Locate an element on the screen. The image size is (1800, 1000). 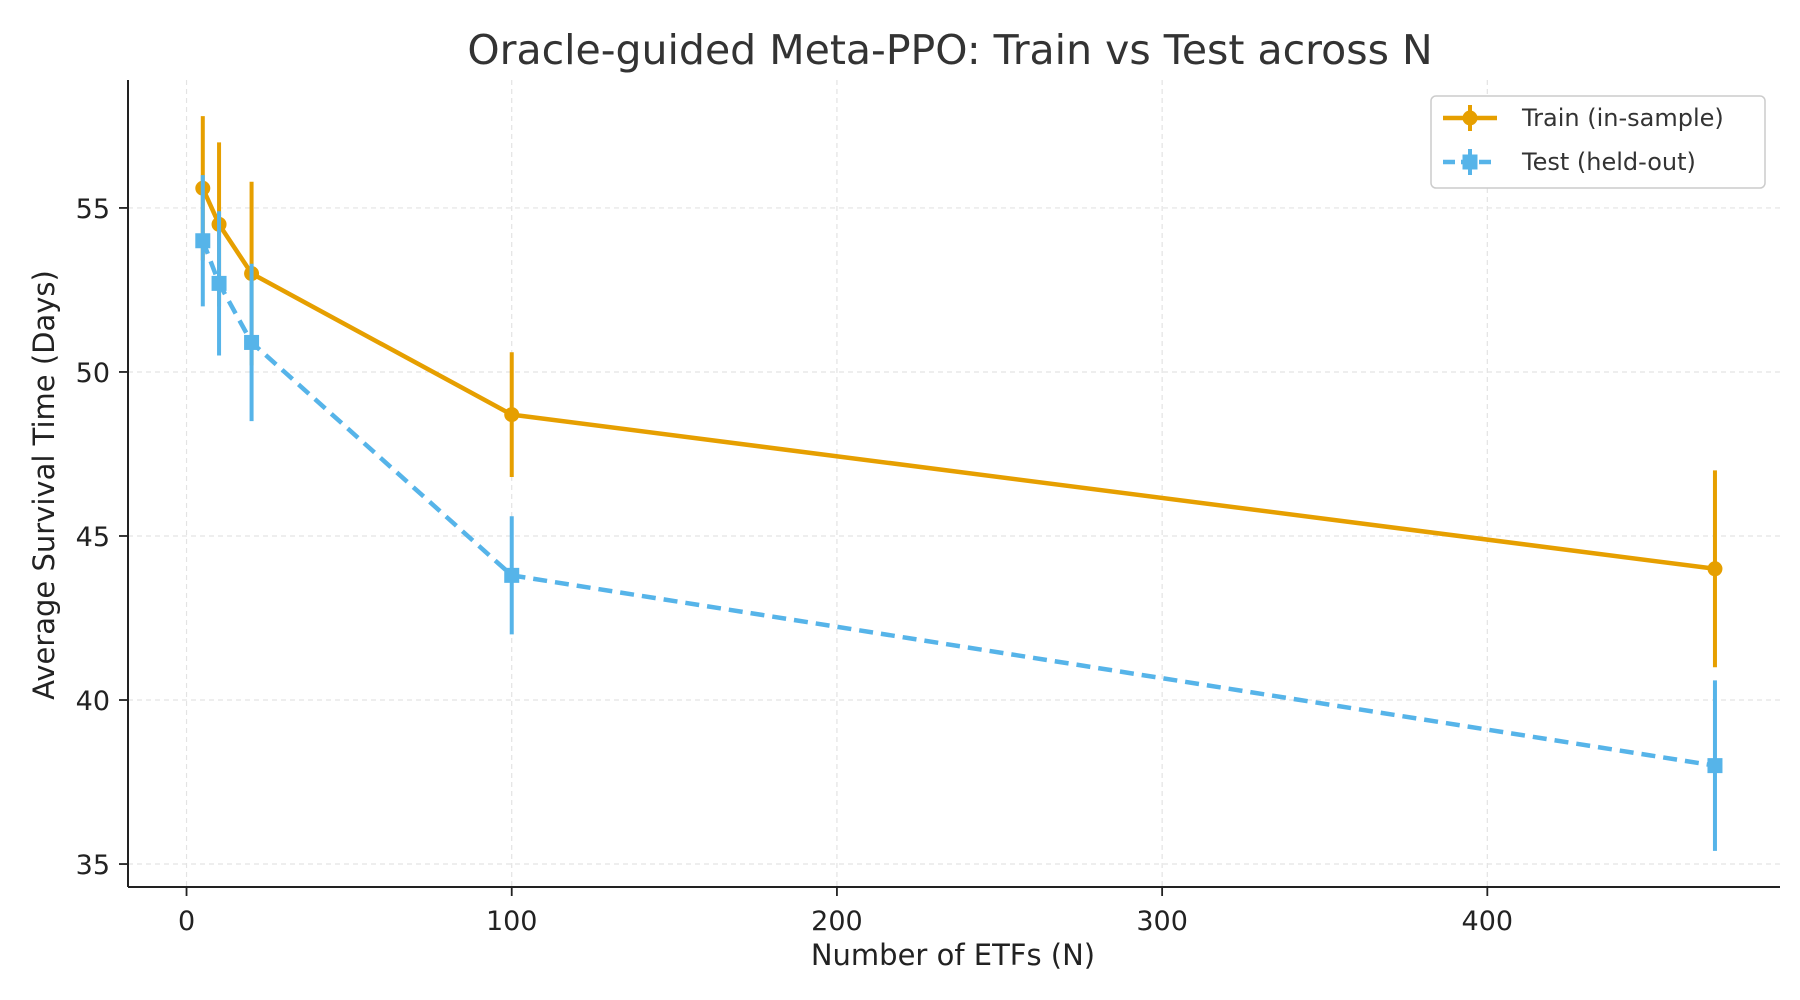
legend: Train (in-sample) Test (held-out) is located at coordinates (1598, 142).